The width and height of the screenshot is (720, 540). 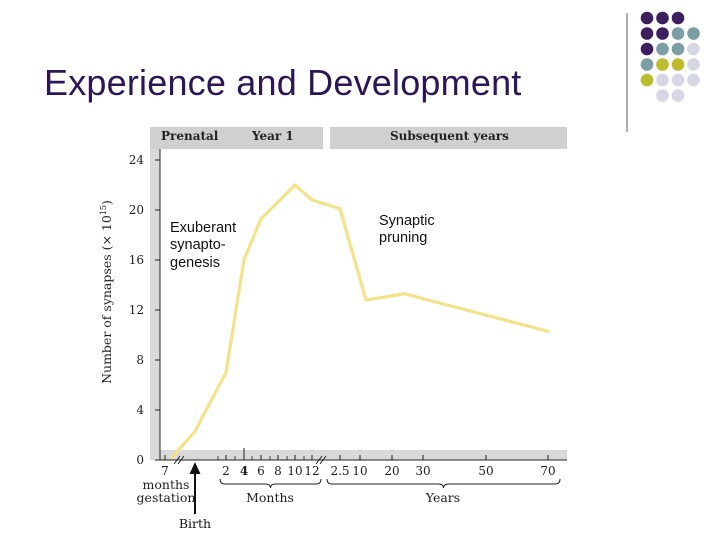 What do you see at coordinates (358, 455) in the screenshot?
I see `x-axis-band` at bounding box center [358, 455].